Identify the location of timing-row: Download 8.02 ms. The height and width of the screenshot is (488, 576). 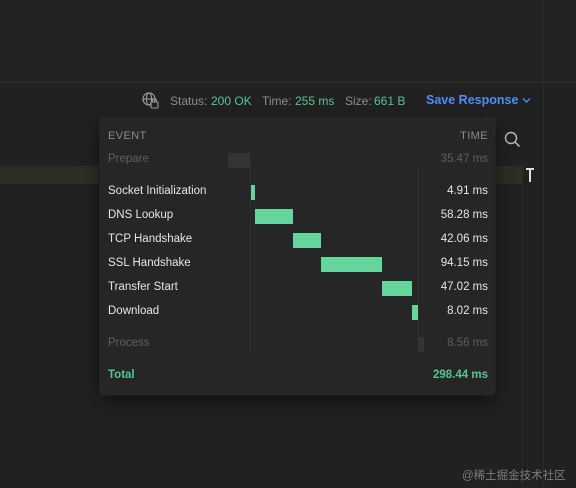
(297, 312).